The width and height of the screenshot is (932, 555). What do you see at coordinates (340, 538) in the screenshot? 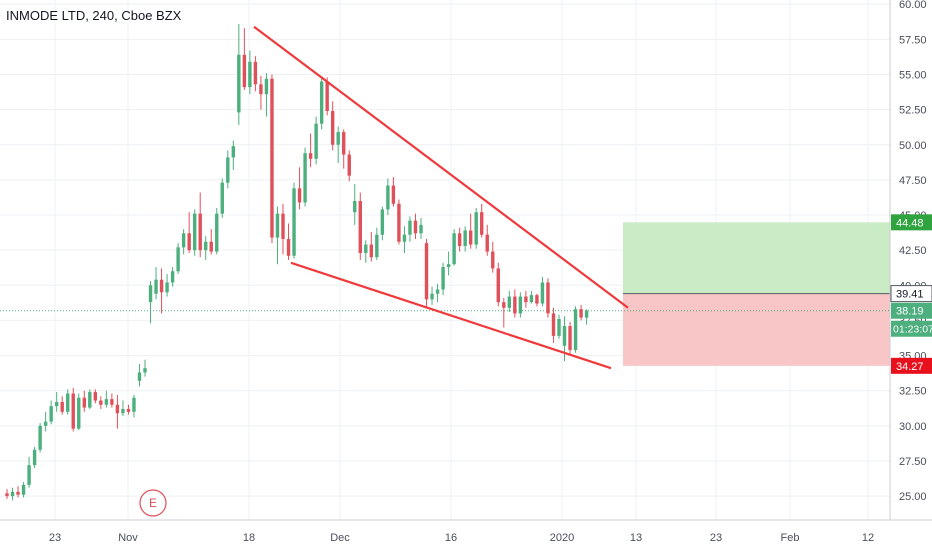
I see `time-axis-tick-label: Dec` at bounding box center [340, 538].